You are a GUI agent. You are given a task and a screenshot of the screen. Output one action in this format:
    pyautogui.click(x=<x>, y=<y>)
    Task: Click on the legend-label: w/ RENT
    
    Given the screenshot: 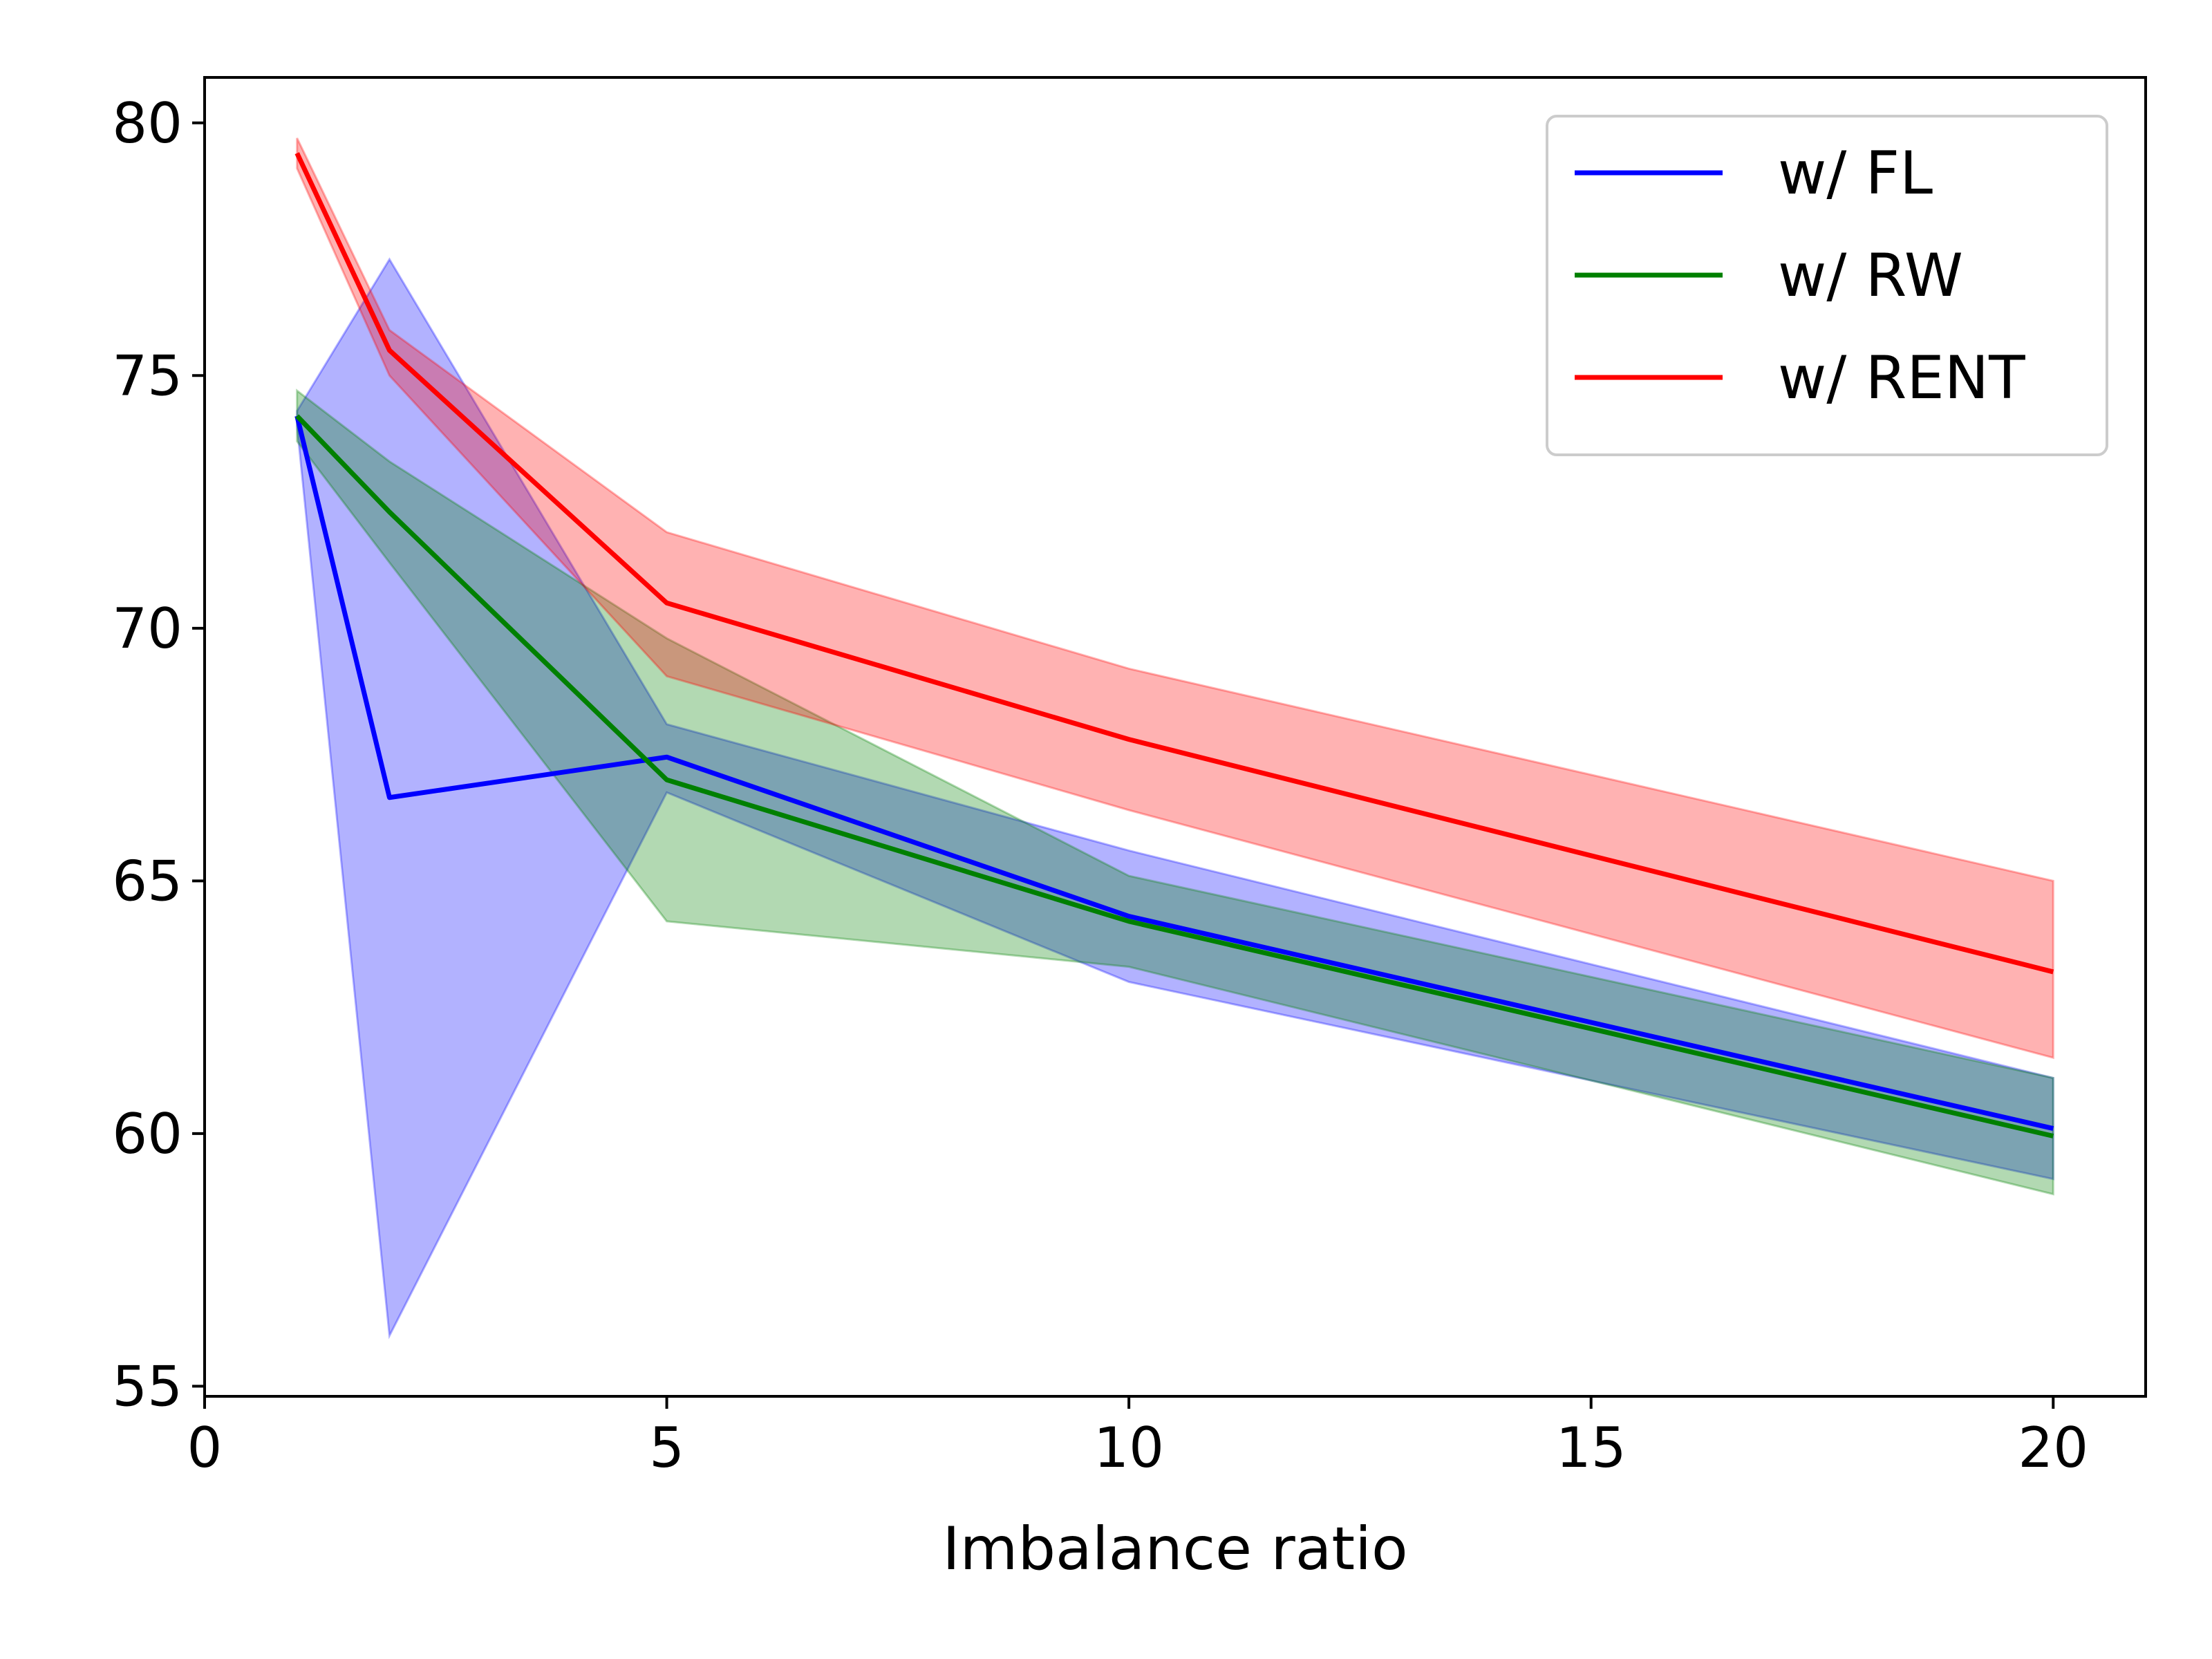 What is the action you would take?
    pyautogui.click(x=1901, y=378)
    